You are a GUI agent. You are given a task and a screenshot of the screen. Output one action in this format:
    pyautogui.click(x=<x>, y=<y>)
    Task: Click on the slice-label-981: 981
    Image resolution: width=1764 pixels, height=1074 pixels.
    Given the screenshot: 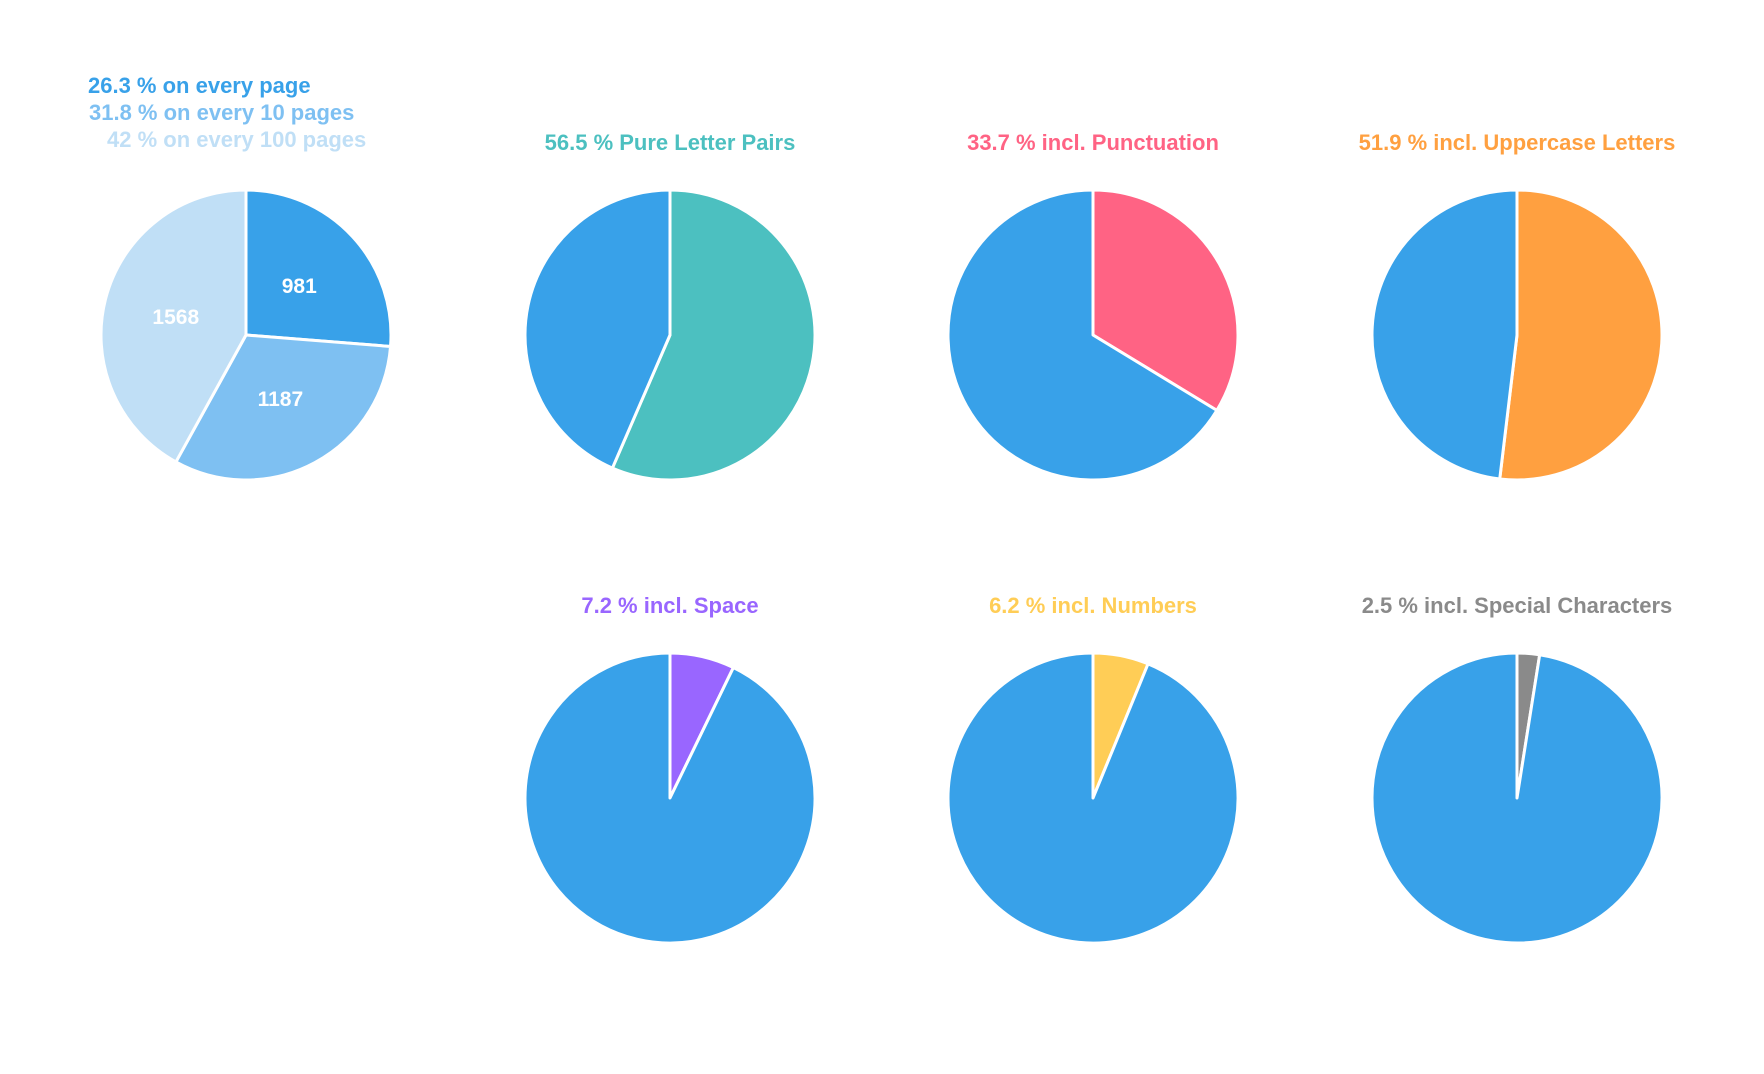 What is the action you would take?
    pyautogui.click(x=299, y=286)
    